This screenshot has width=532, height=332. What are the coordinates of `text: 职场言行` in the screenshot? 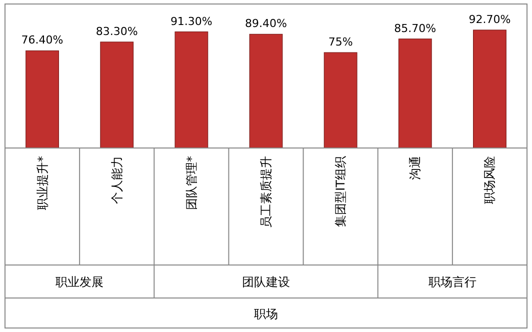 It's located at (452, 282).